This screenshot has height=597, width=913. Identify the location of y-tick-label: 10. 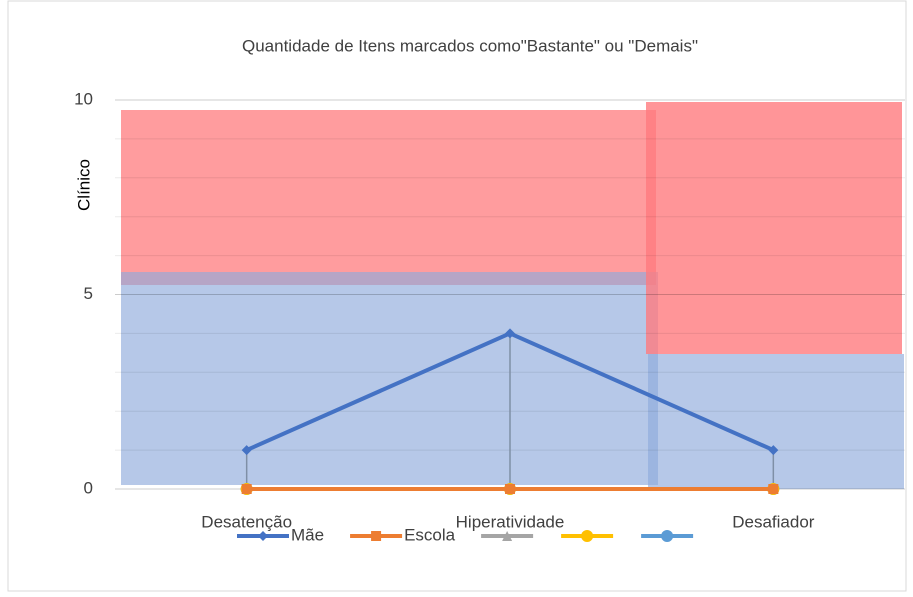
(83, 98).